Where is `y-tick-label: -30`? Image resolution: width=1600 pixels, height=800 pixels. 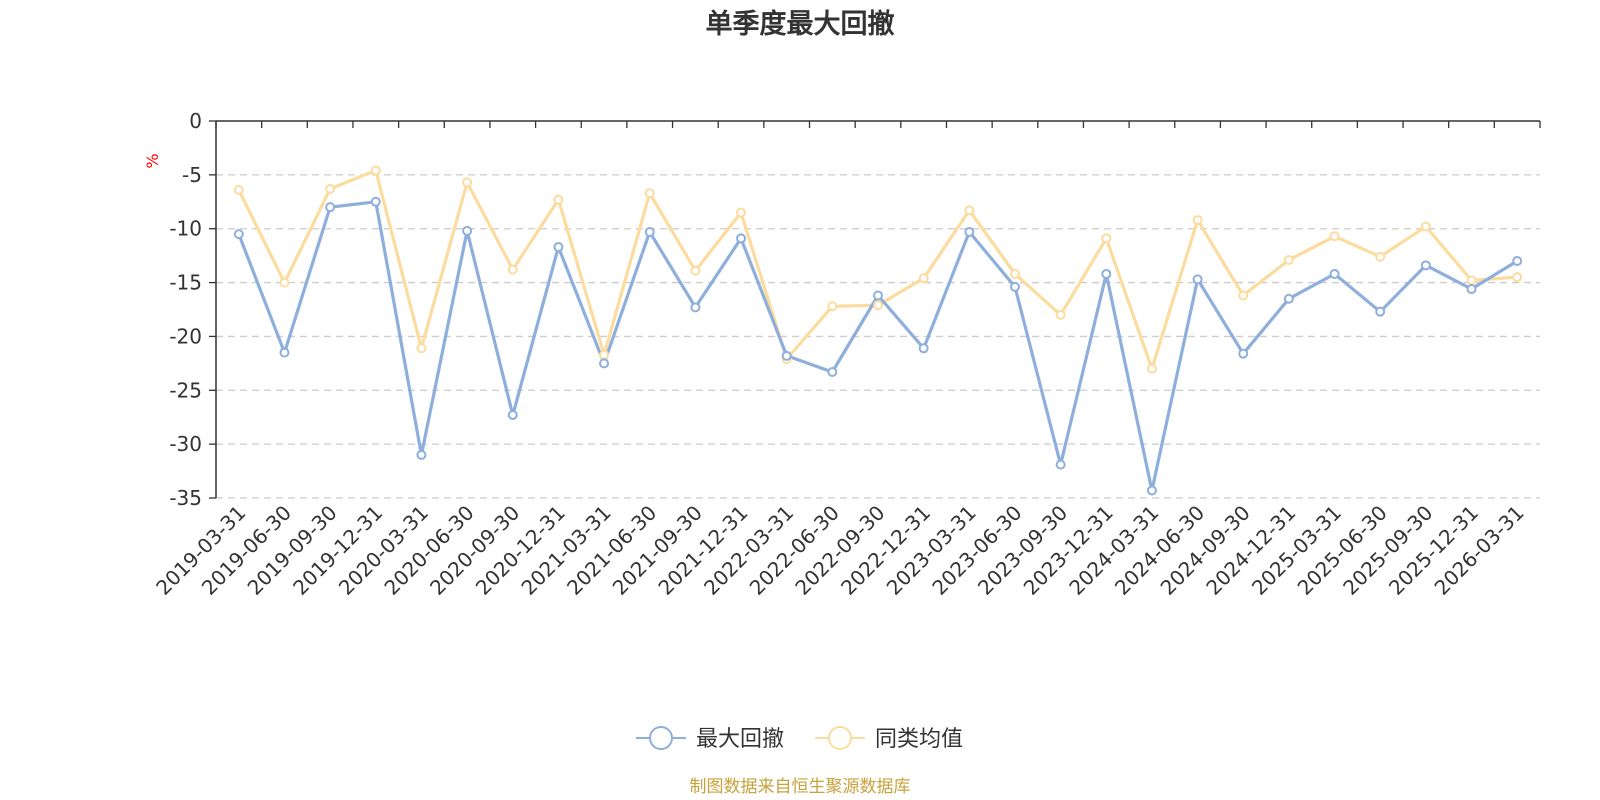 y-tick-label: -30 is located at coordinates (185, 444).